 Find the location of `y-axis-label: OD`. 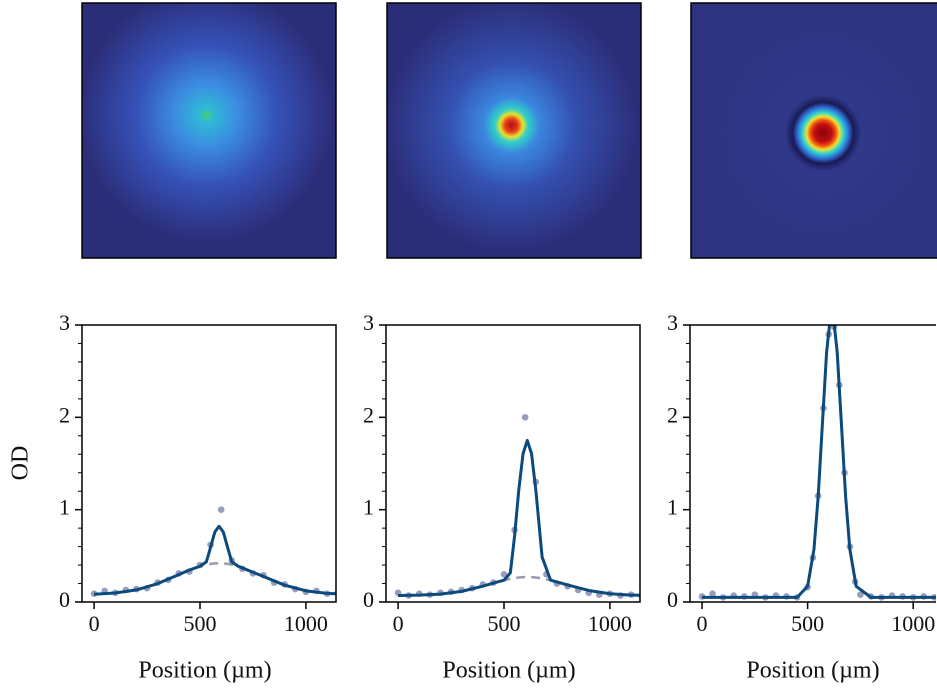

y-axis-label: OD is located at coordinates (21, 463).